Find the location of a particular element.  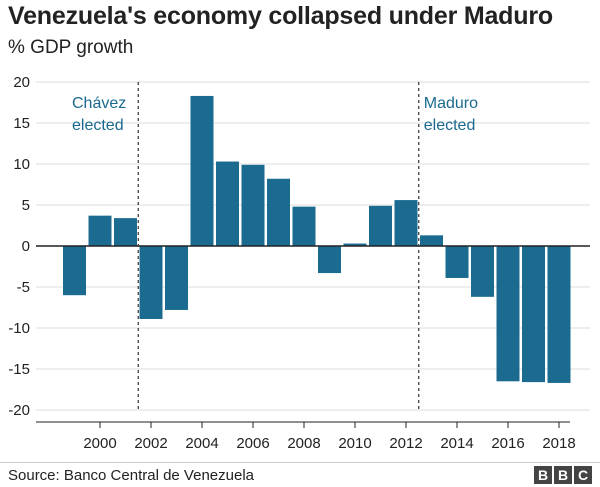

y-tick-label: -5 is located at coordinates (23, 287).